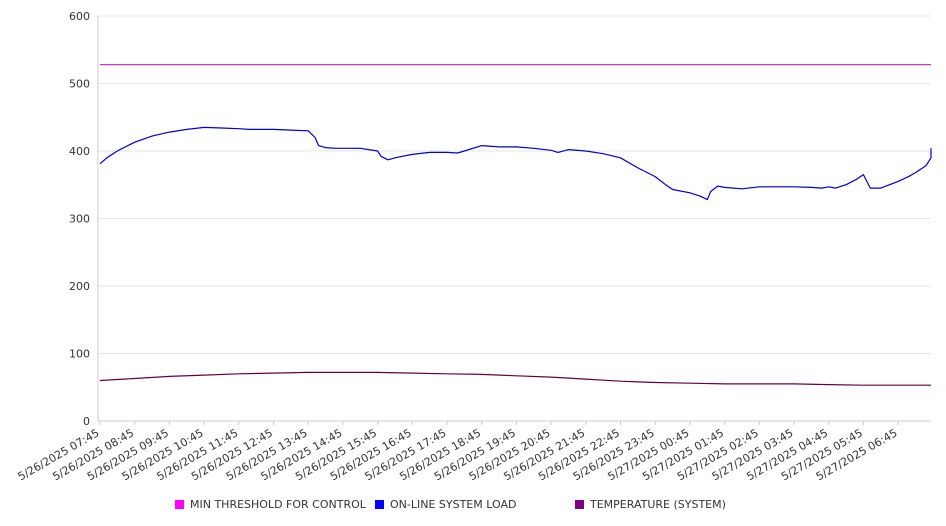  Describe the element at coordinates (515, 378) in the screenshot. I see `series-line-temperature-system` at that location.